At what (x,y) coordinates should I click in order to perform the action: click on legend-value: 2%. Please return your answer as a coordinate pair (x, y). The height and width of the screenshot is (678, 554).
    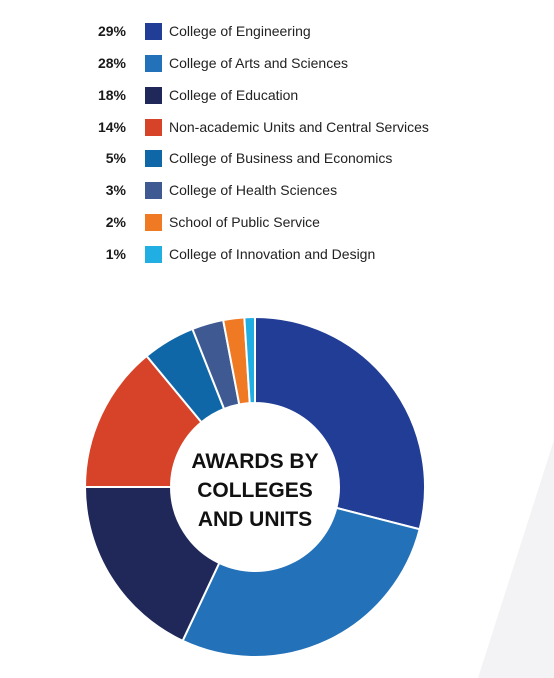
    Looking at the image, I should click on (115, 222).